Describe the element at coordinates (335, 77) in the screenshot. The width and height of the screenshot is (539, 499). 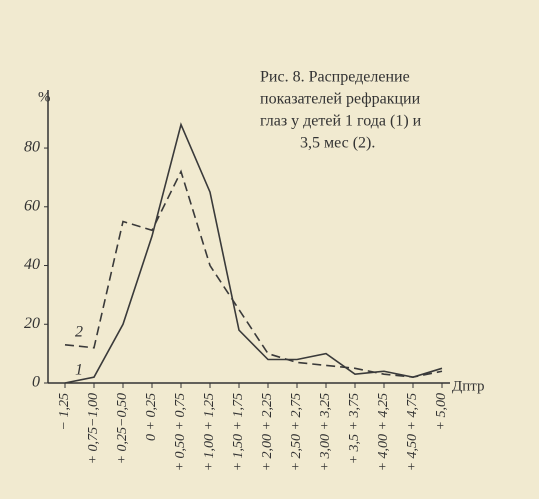
I see `caption-line: Рис. 8. Распределение` at that location.